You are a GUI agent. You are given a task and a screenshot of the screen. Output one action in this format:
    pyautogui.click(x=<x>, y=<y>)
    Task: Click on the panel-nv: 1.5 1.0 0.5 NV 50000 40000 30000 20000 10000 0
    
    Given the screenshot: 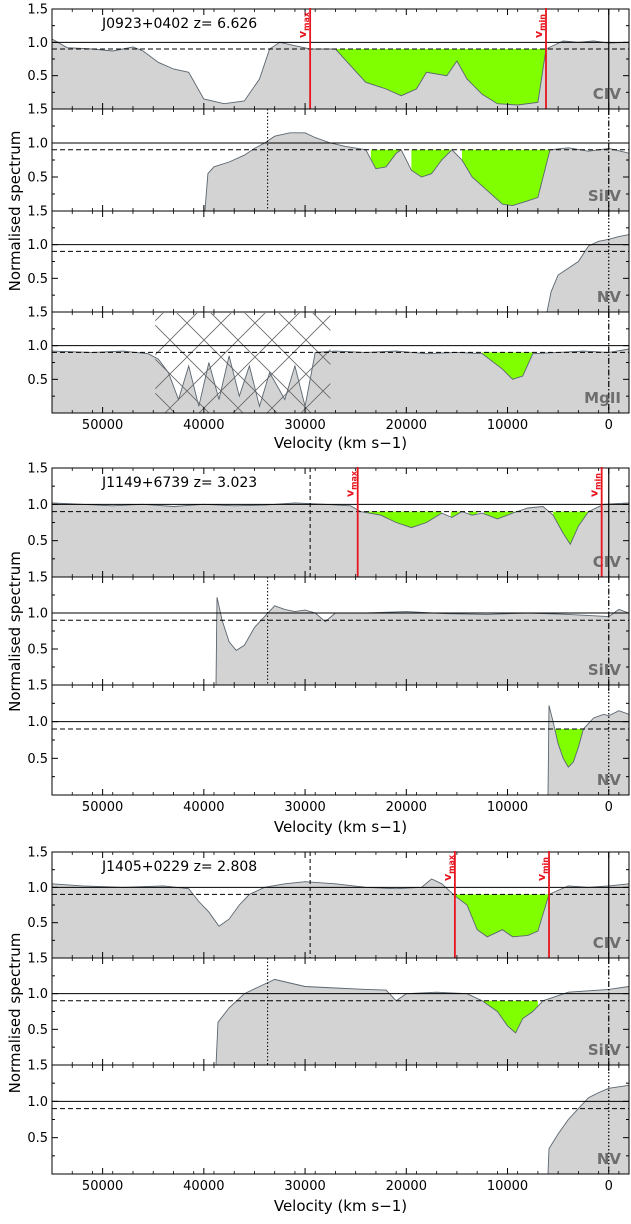 What is the action you would take?
    pyautogui.click(x=328, y=1126)
    